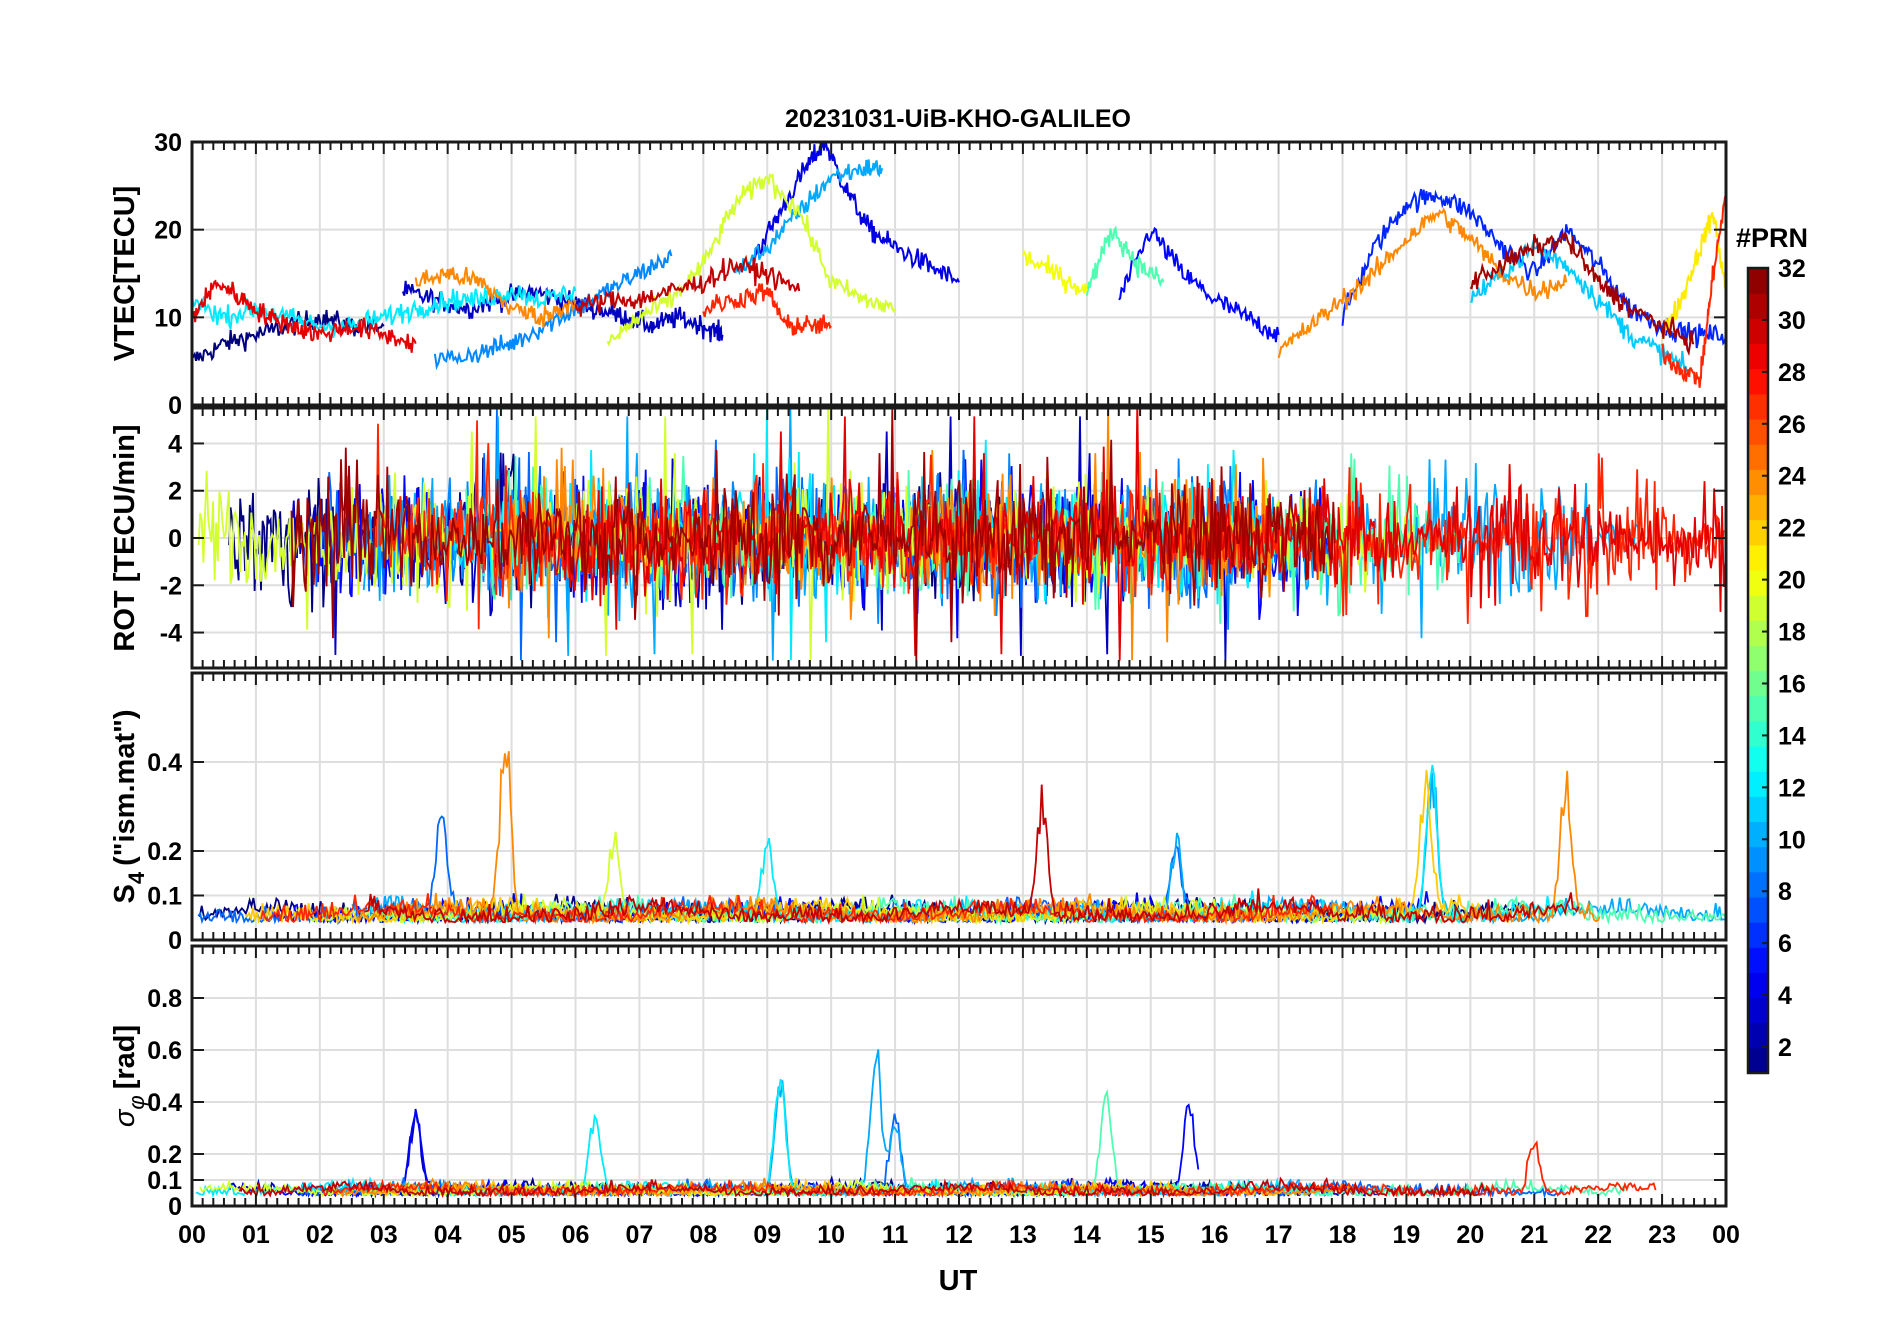  I want to click on y-axis-title-sigma_phi: σφ[rad], so click(129, 1076).